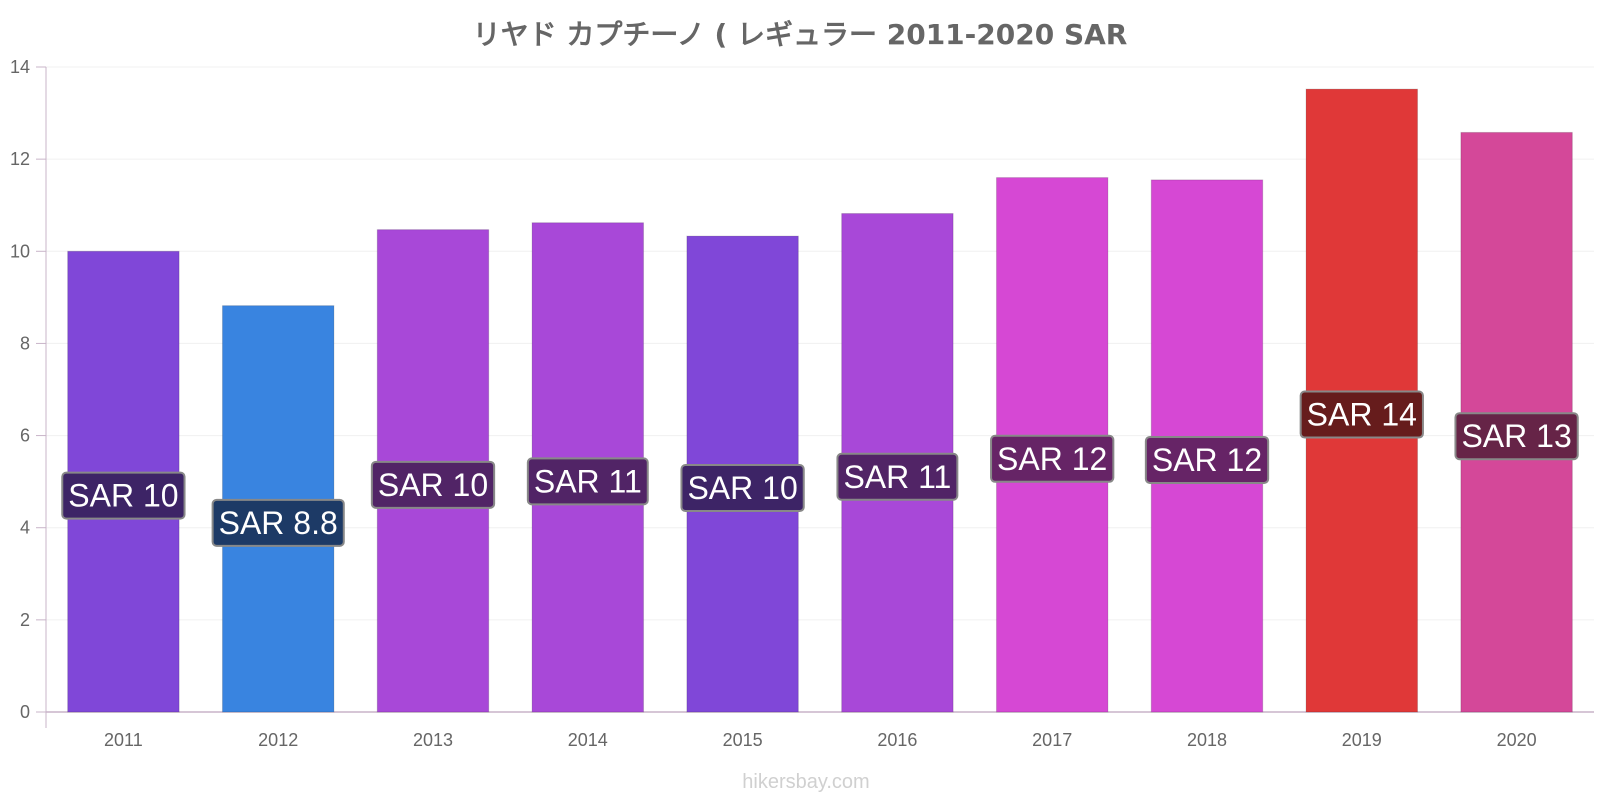 This screenshot has width=1600, height=800. Describe the element at coordinates (800, 34) in the screenshot. I see `chart-title: リヤド カプチーノ ( レギュラー 2011-2020 SAR` at that location.